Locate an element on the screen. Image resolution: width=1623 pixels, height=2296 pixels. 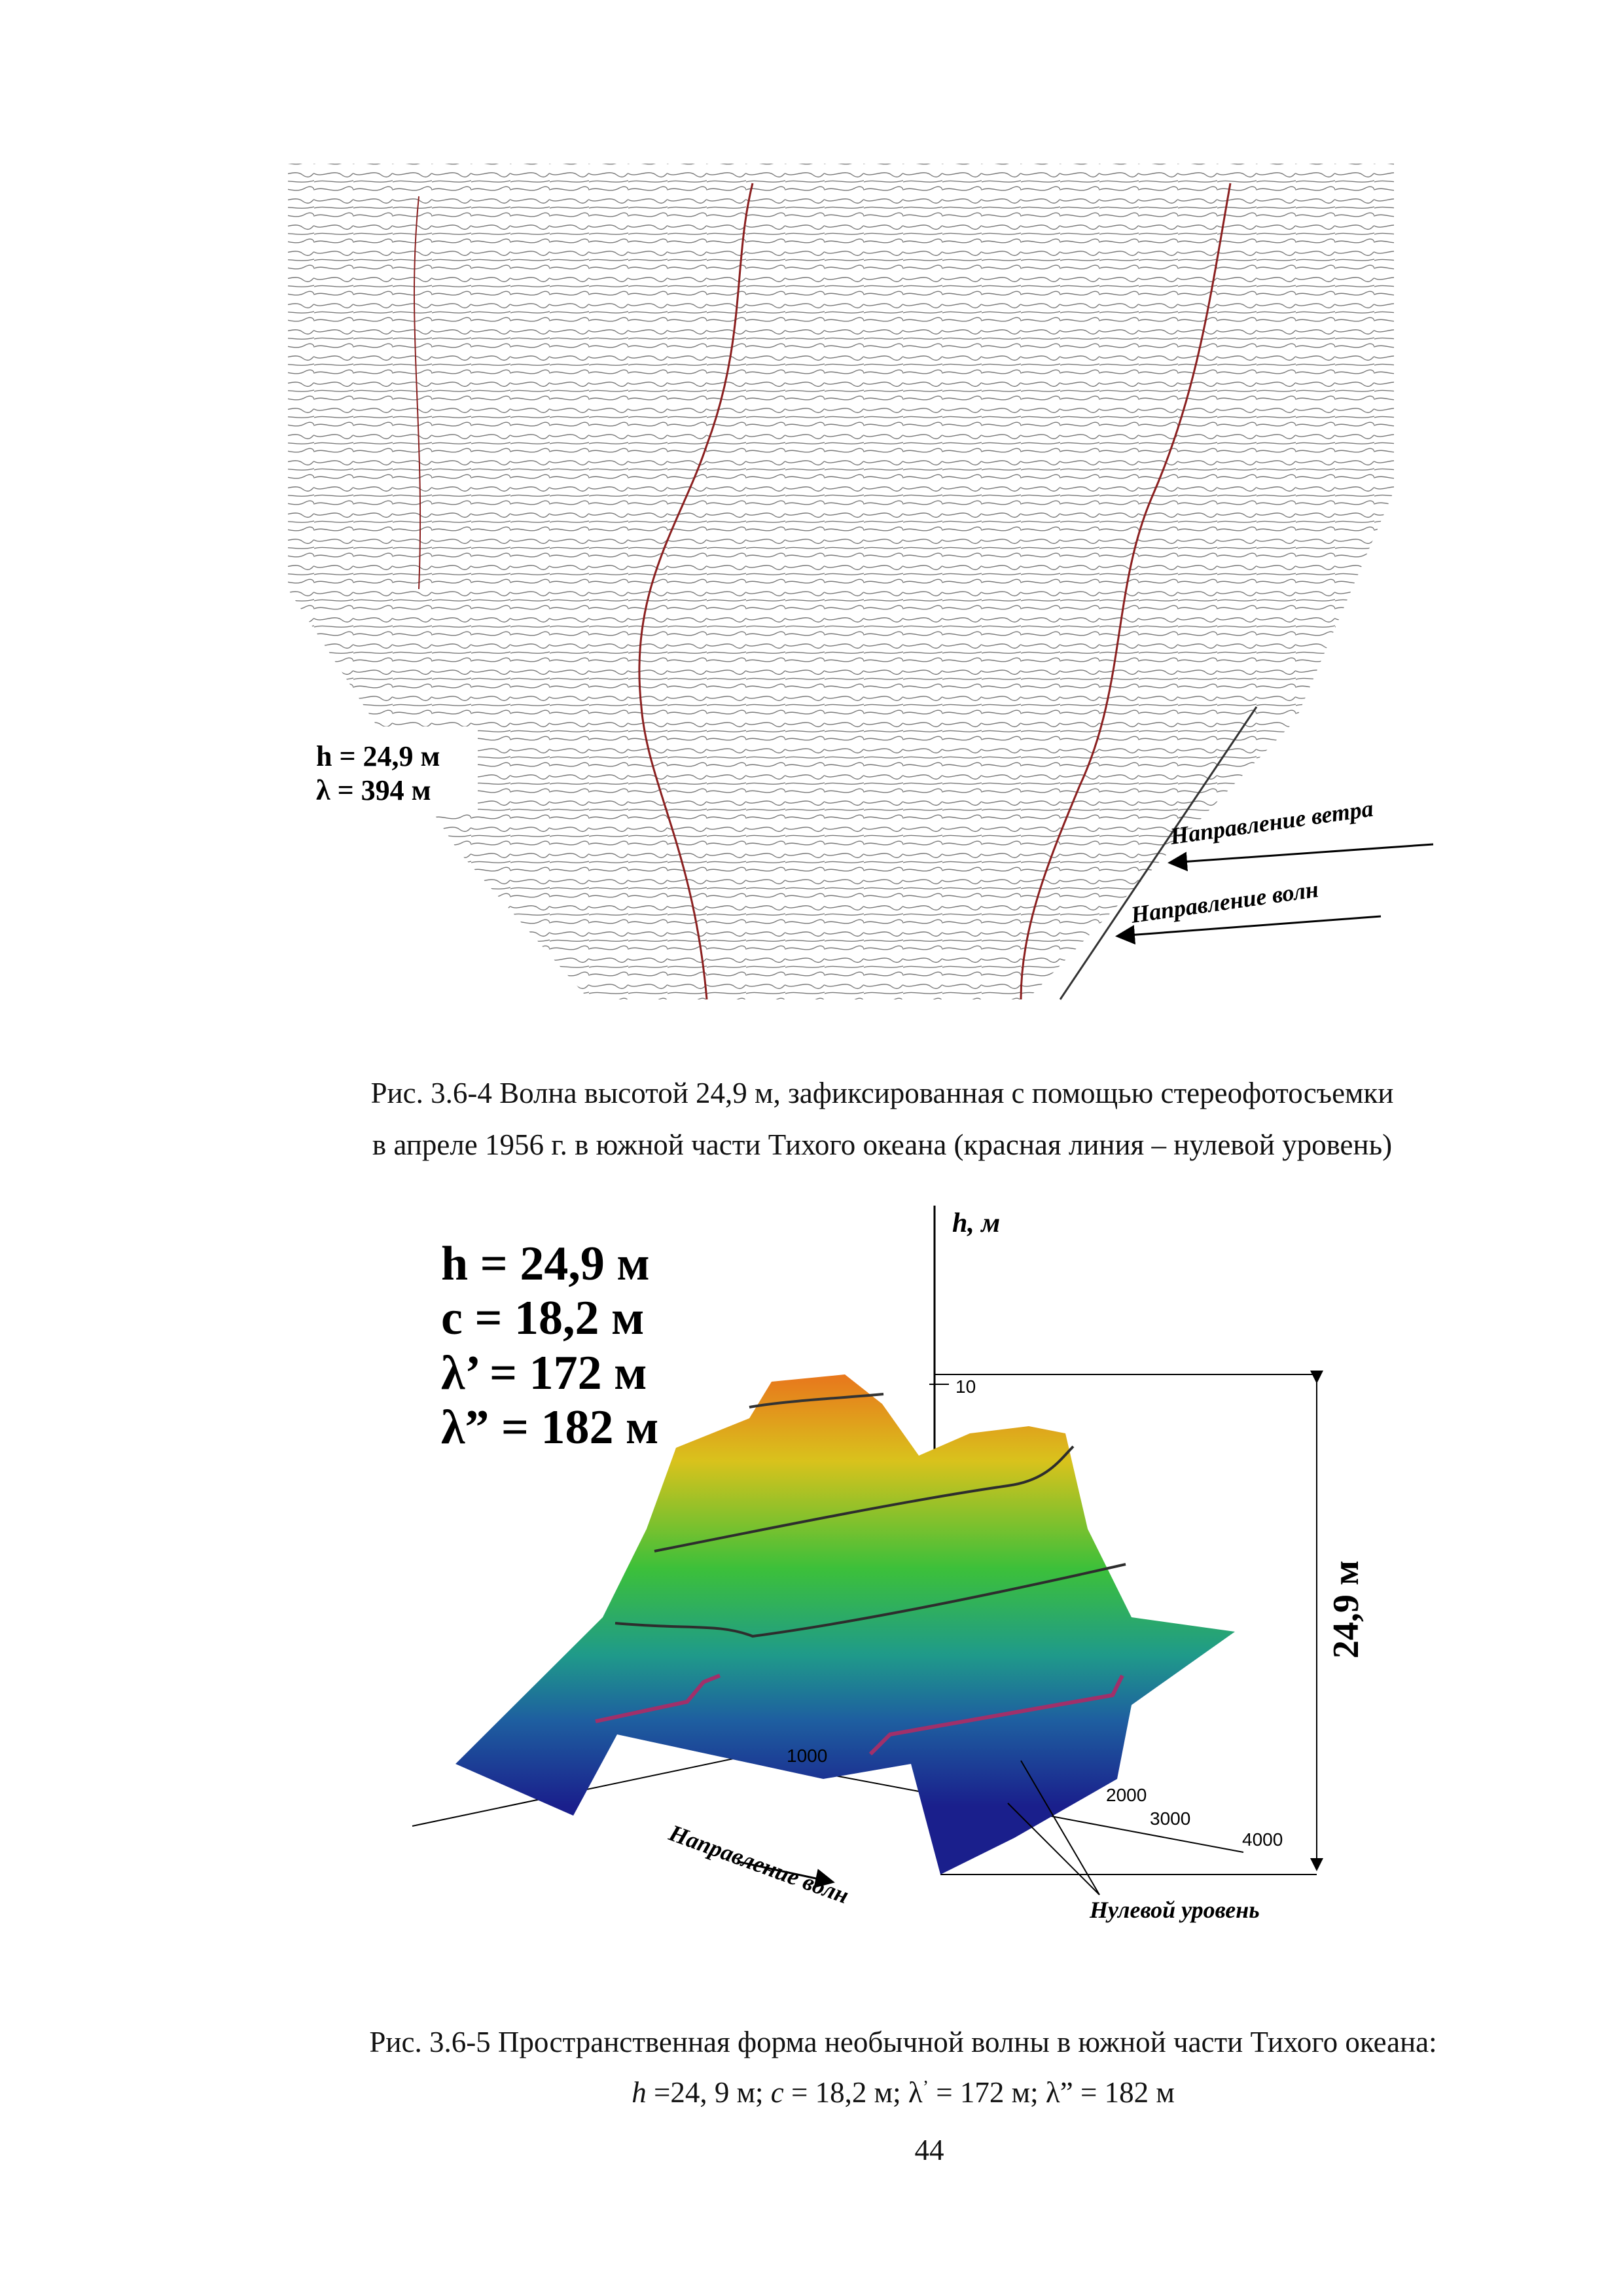
label-box is located at coordinates (393, 769).